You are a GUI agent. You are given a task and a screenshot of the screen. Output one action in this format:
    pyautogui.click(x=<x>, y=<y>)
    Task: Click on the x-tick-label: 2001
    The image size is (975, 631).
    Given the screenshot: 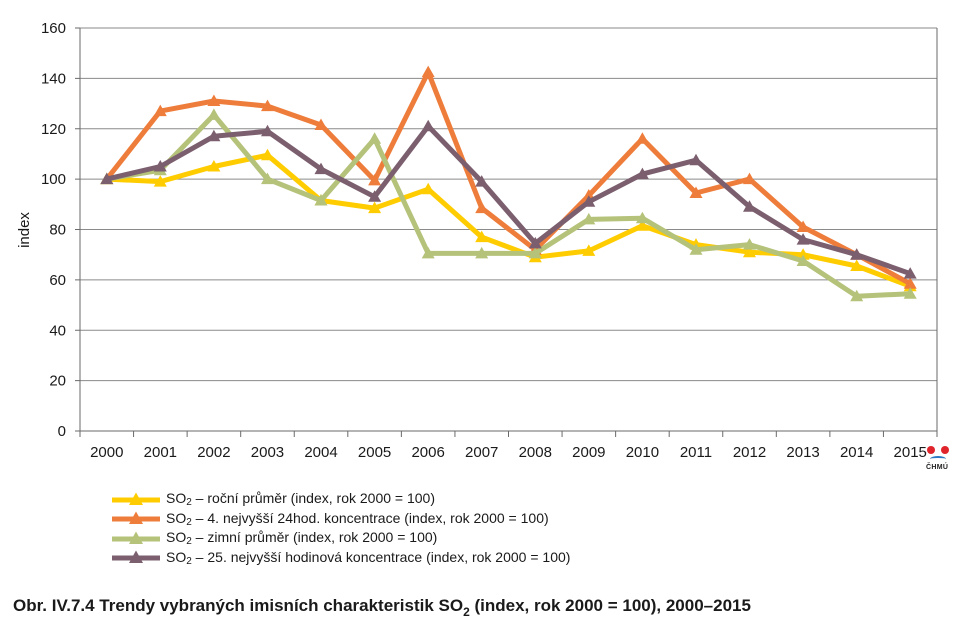 What is the action you would take?
    pyautogui.click(x=160, y=452)
    